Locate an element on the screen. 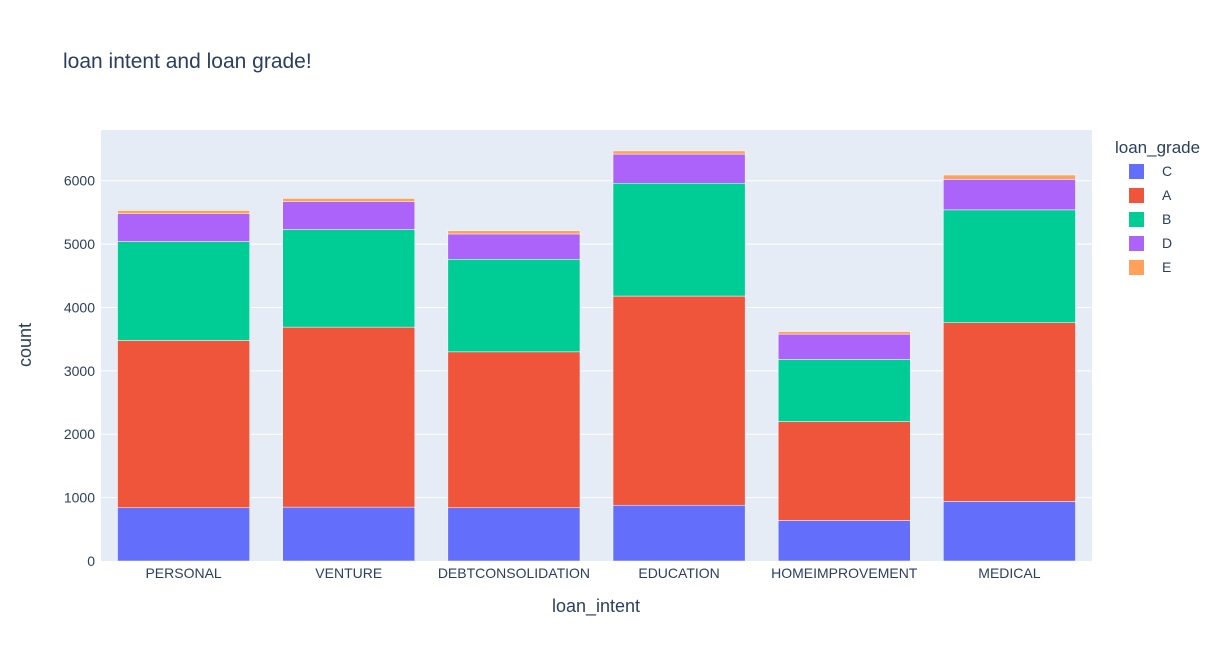 This screenshot has width=1222, height=646. bar-B-debtconsolidation is located at coordinates (514, 306).